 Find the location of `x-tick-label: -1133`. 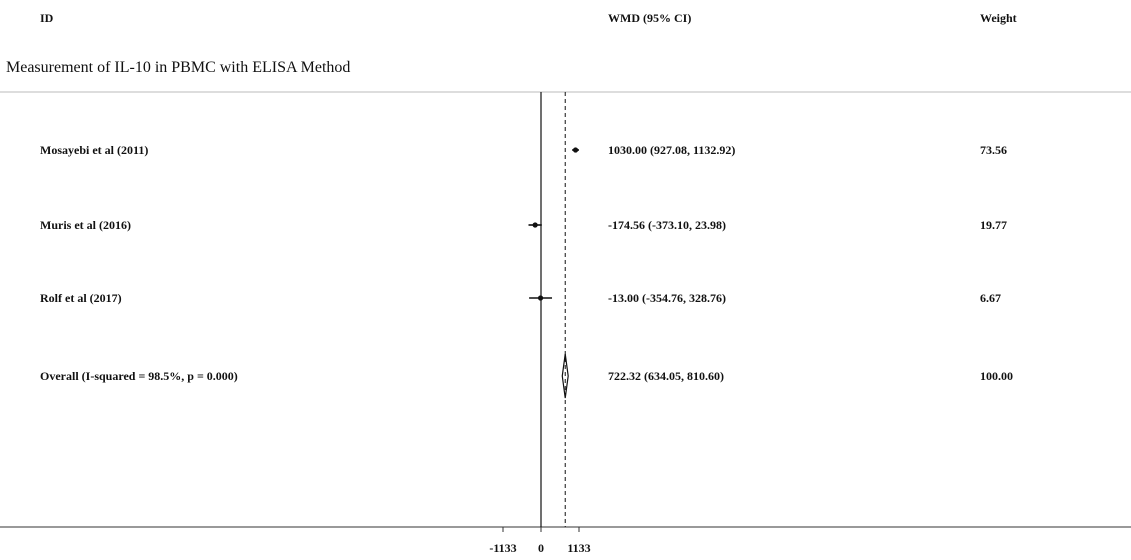

x-tick-label: -1133 is located at coordinates (502, 548).